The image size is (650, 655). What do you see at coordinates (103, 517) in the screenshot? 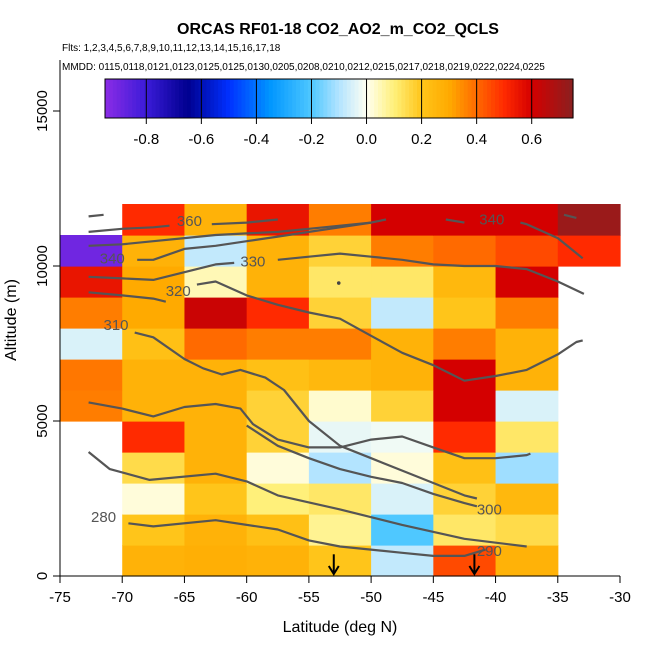
I see `contour-label: 280` at bounding box center [103, 517].